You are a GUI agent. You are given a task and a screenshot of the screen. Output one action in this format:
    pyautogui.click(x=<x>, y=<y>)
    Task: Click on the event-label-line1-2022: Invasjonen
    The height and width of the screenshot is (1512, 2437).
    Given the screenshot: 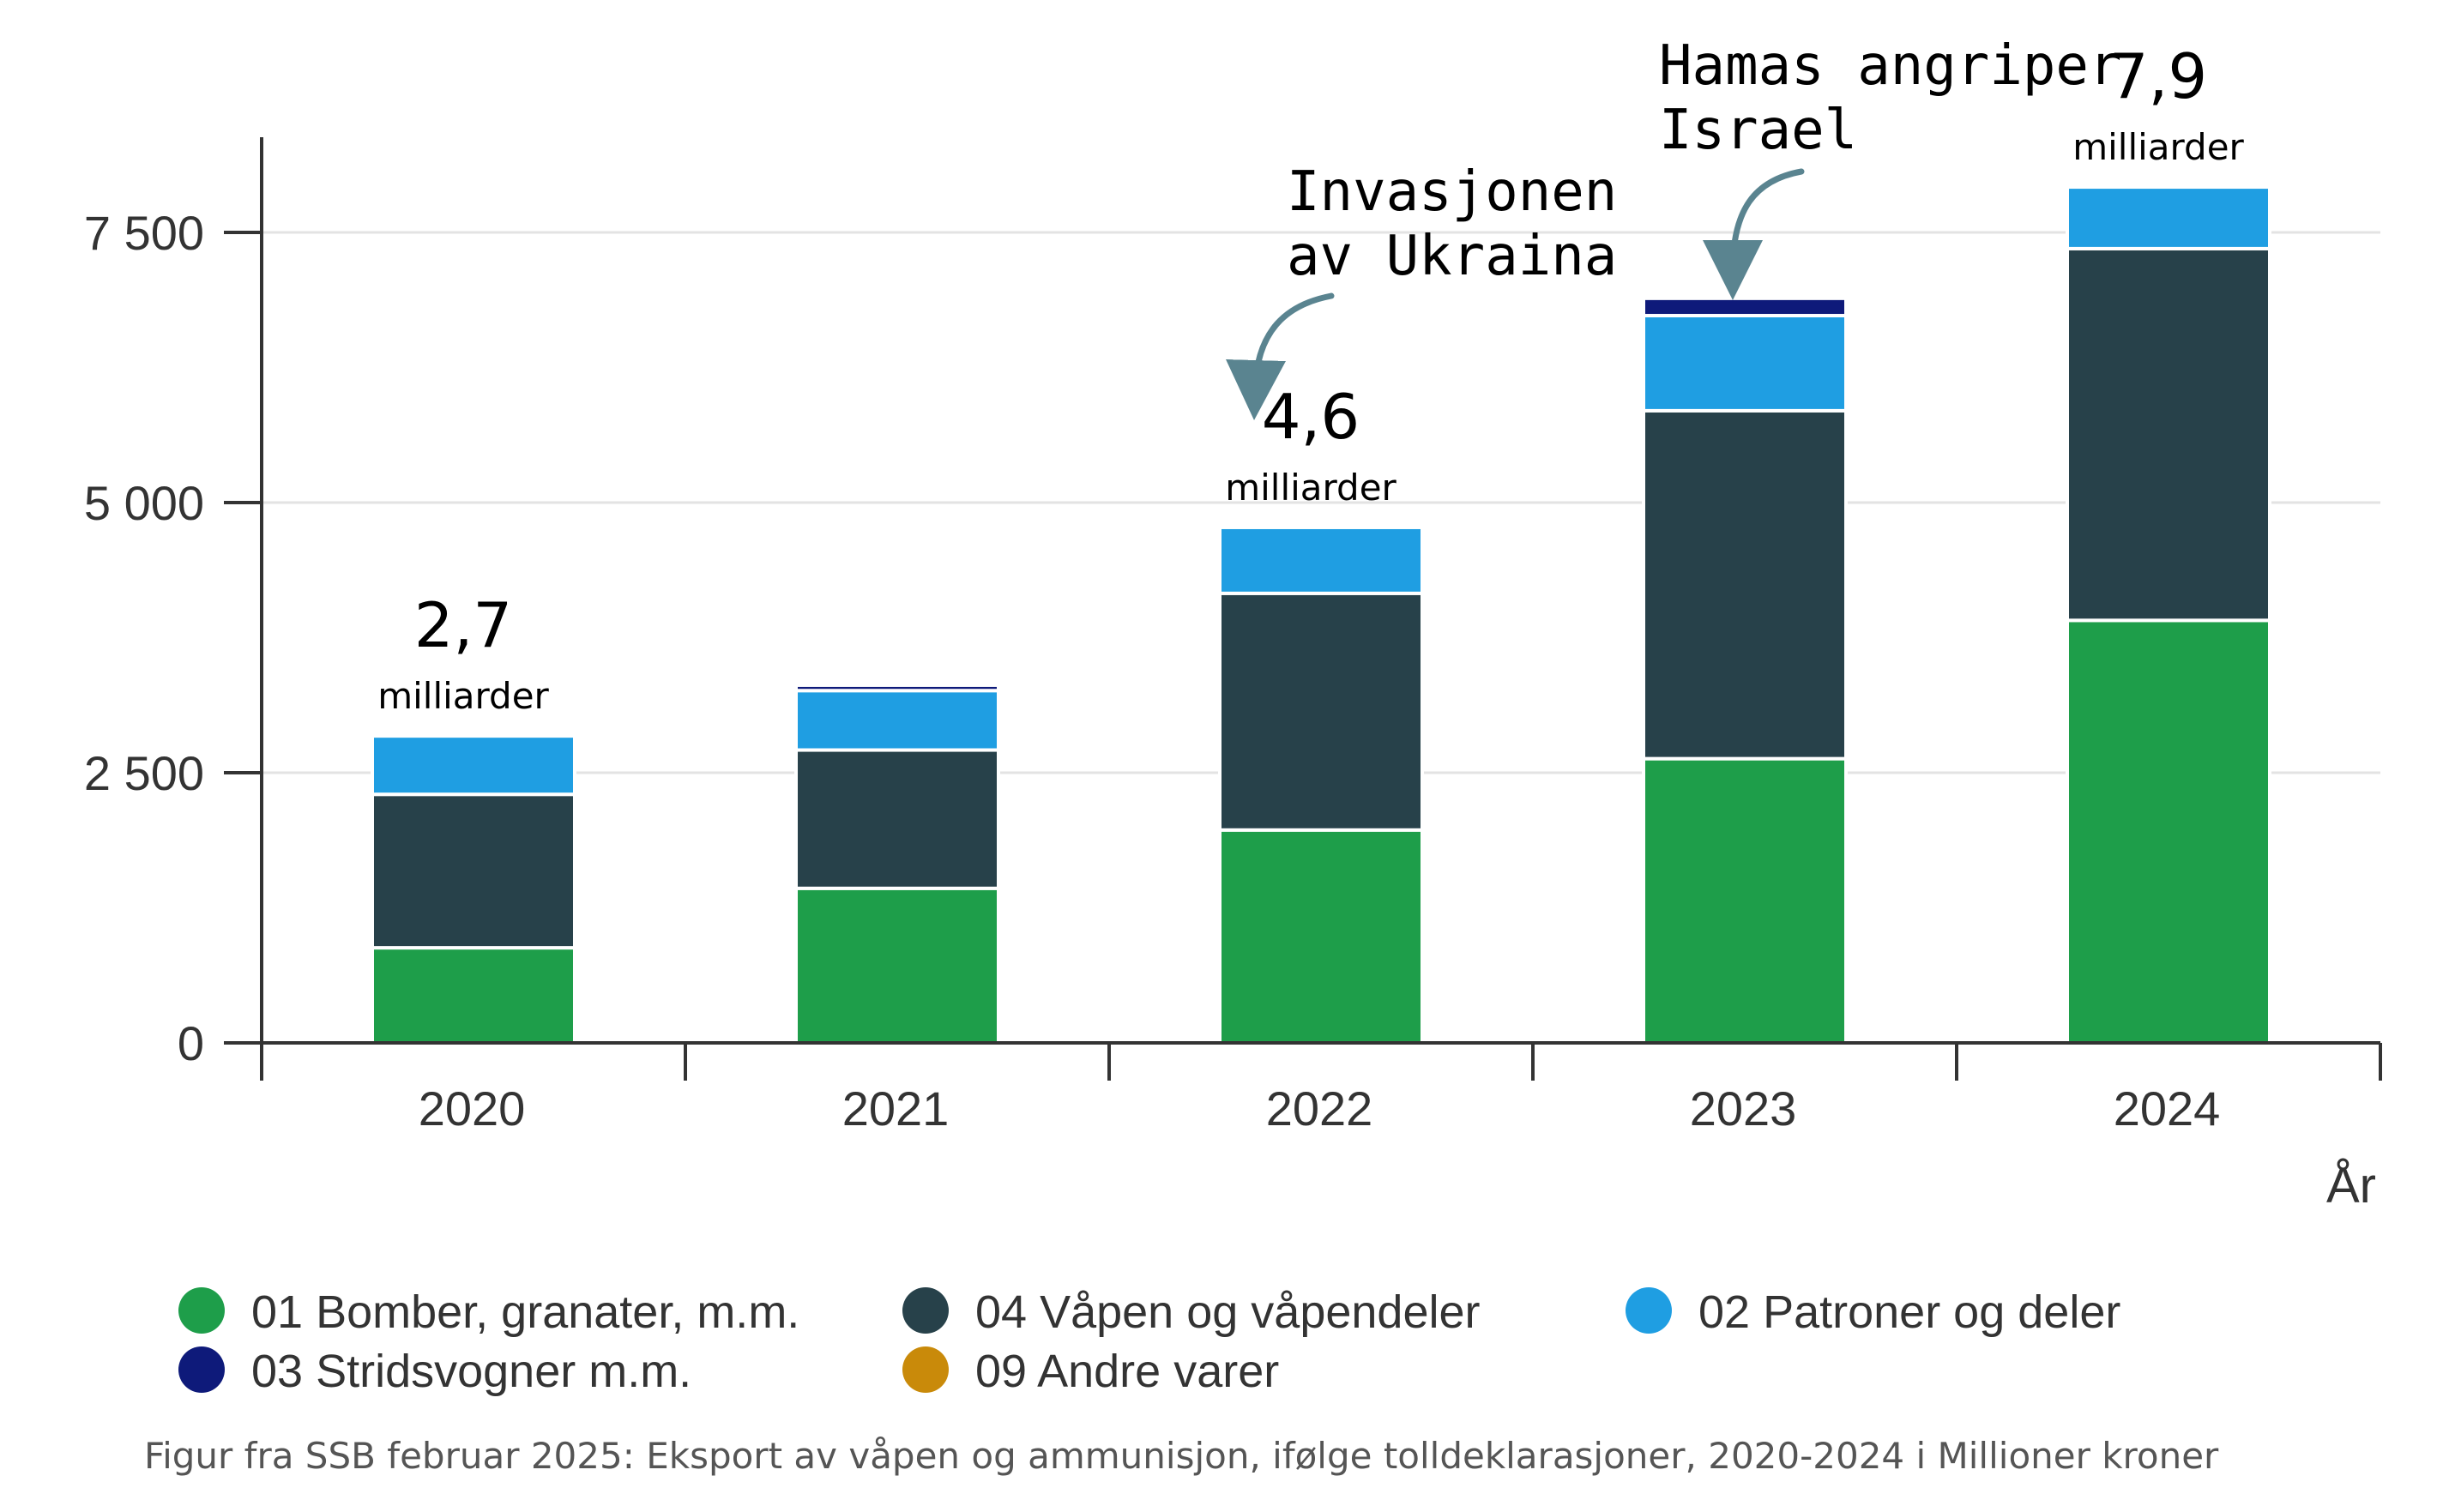 What is the action you would take?
    pyautogui.click(x=1452, y=192)
    